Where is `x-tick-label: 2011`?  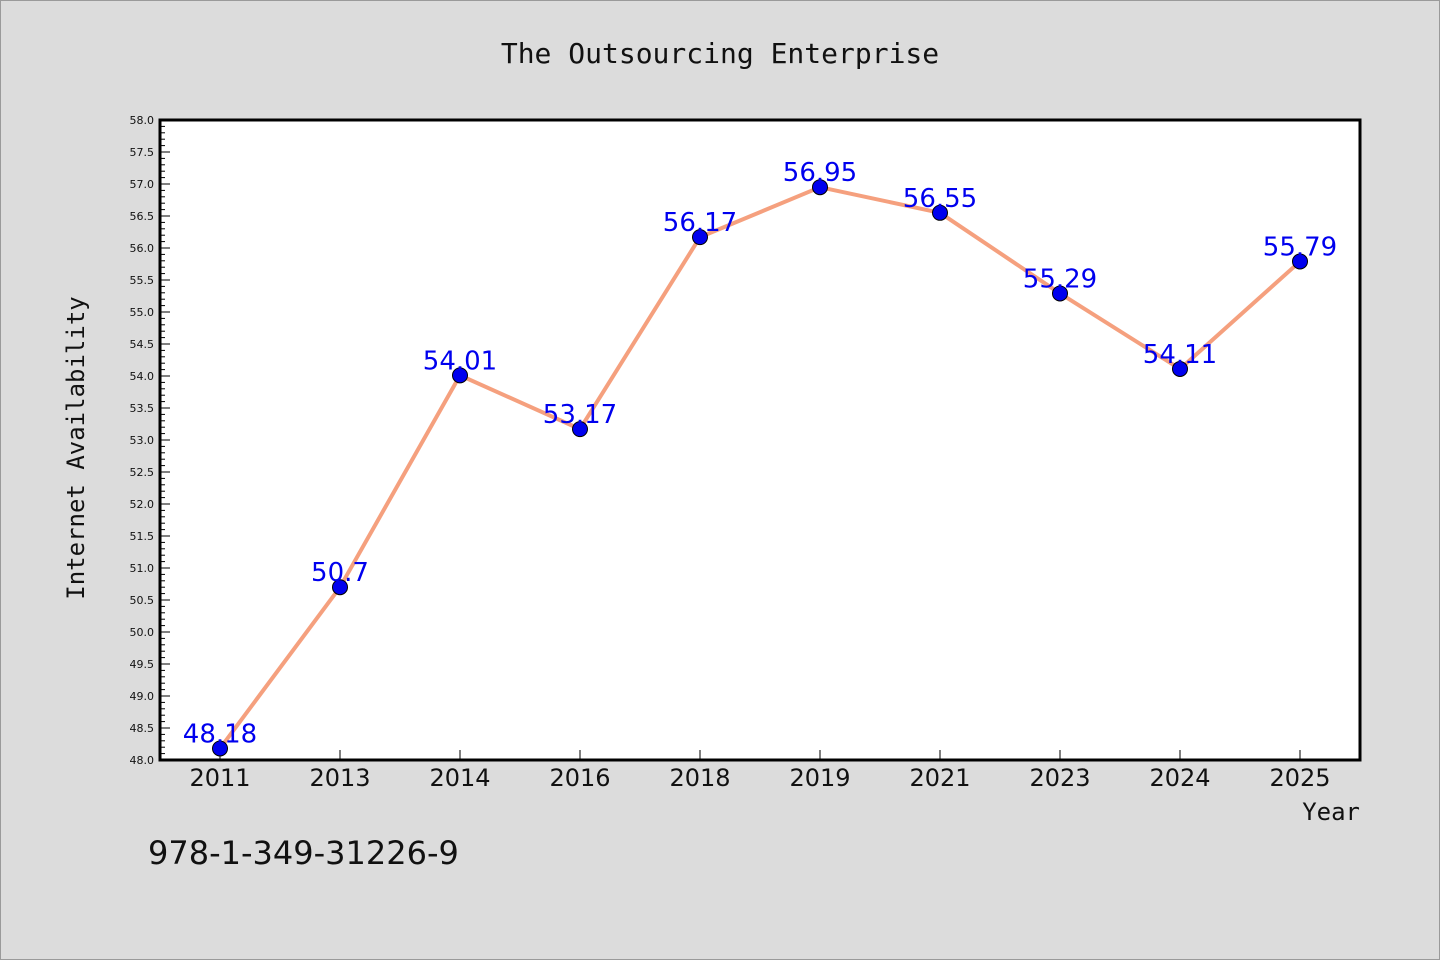
x-tick-label: 2011 is located at coordinates (219, 778).